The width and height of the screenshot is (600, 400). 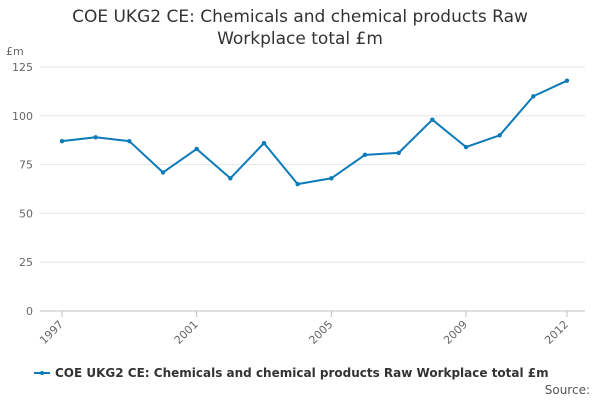 I want to click on legend-swatch, so click(x=42, y=373).